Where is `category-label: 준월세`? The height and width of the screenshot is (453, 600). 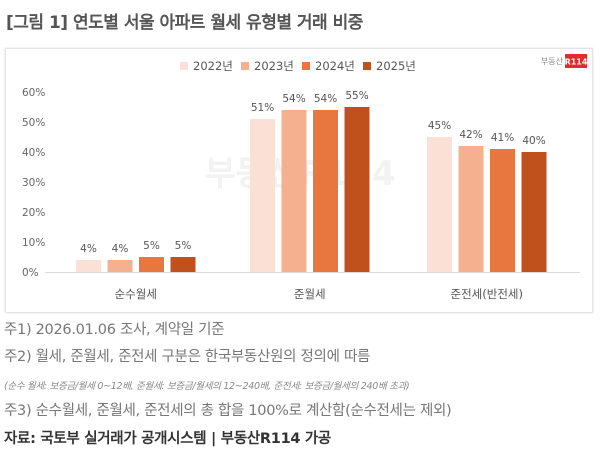
category-label: 준월세 is located at coordinates (310, 294).